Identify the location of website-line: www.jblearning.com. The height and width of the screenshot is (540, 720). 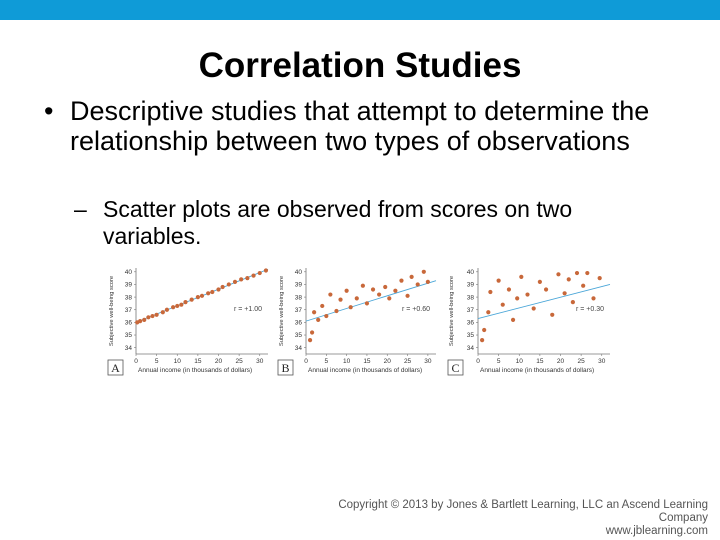
(656, 531).